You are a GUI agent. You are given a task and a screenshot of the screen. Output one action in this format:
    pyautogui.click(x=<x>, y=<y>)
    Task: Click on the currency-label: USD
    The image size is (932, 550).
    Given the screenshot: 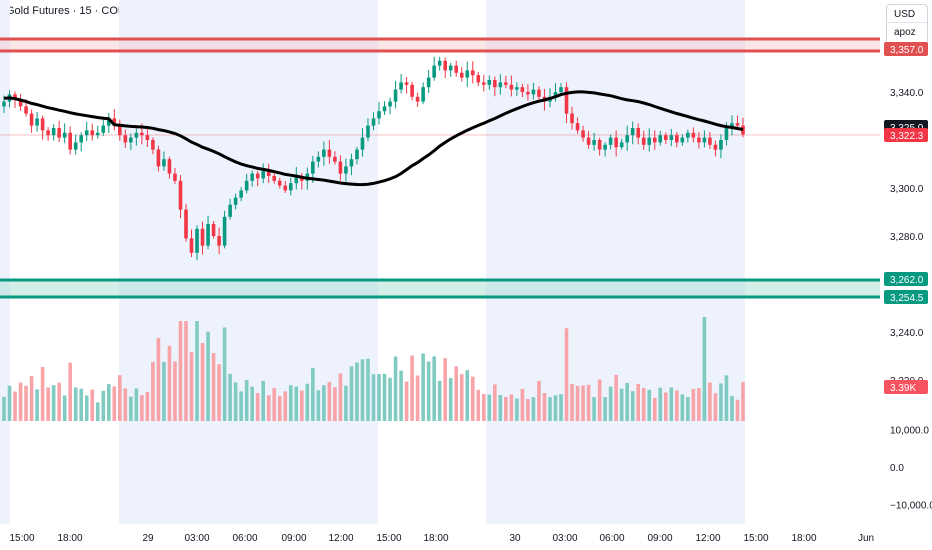 What is the action you would take?
    pyautogui.click(x=905, y=14)
    